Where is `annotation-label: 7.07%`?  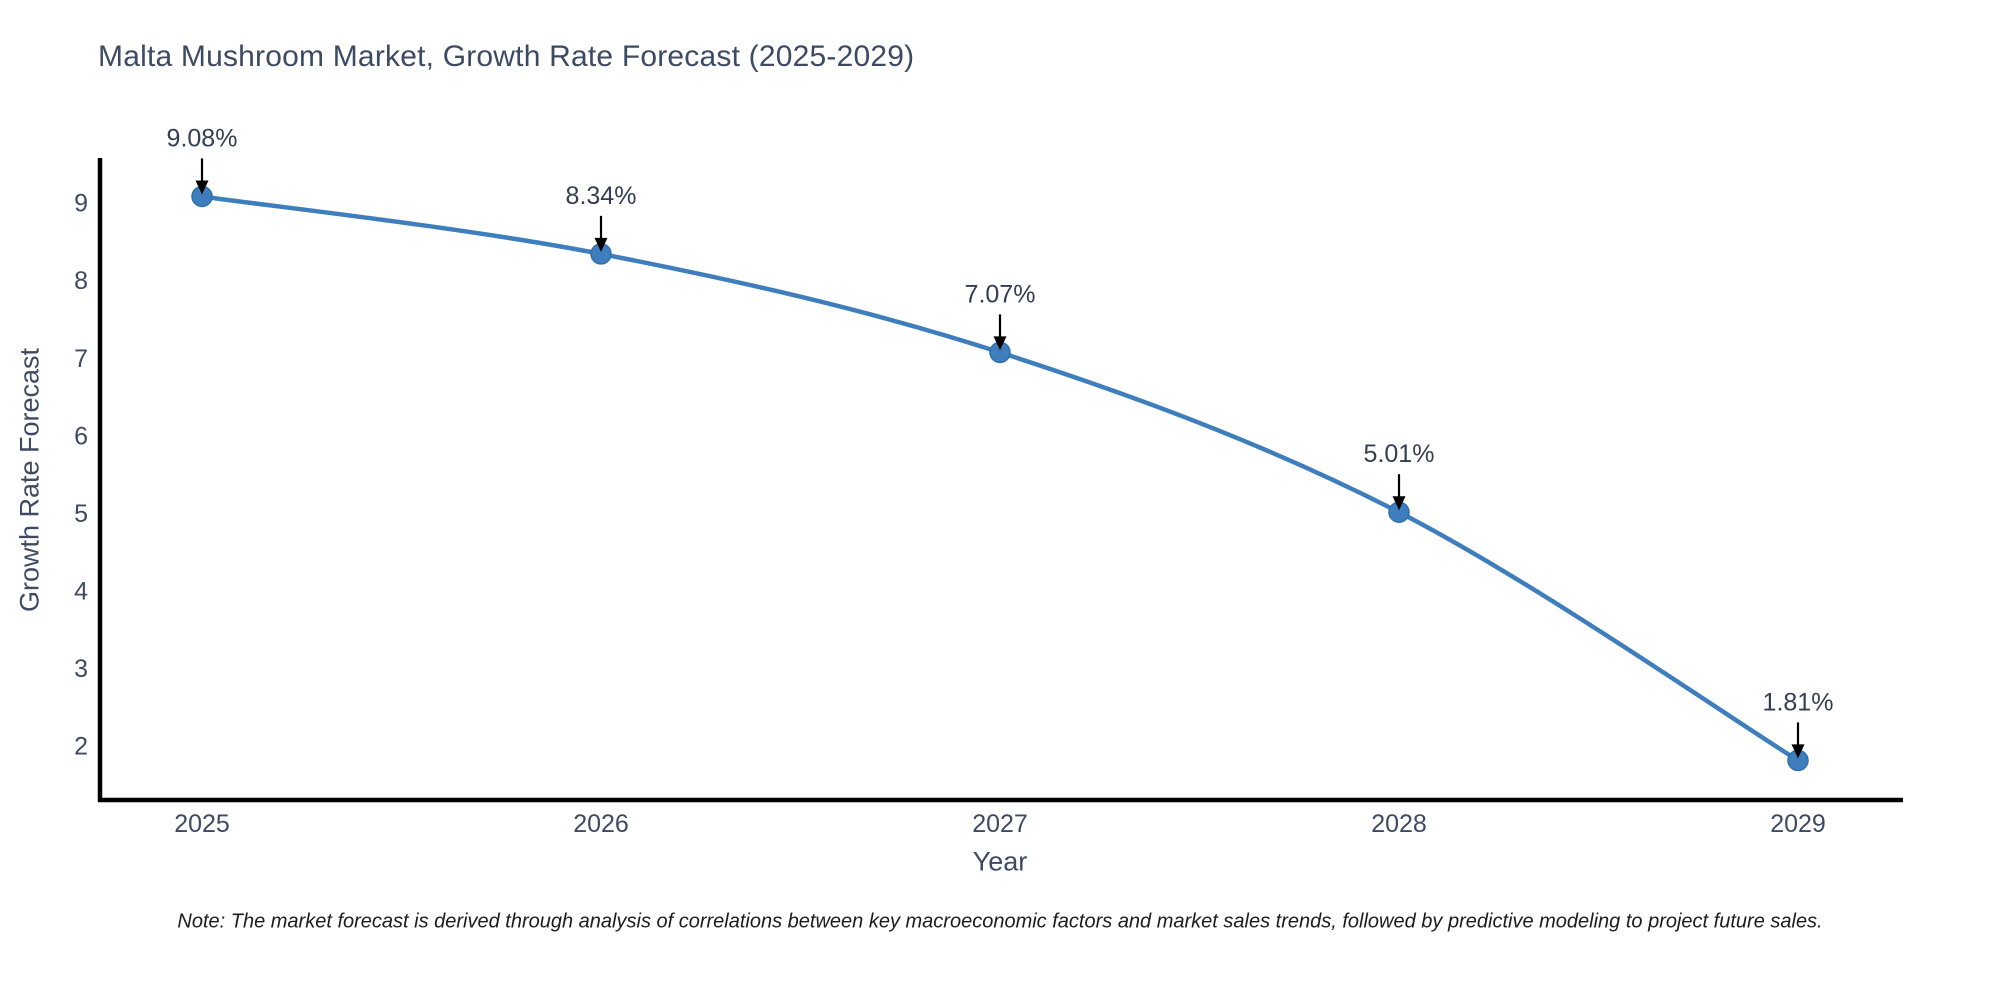
annotation-label: 7.07% is located at coordinates (1000, 294).